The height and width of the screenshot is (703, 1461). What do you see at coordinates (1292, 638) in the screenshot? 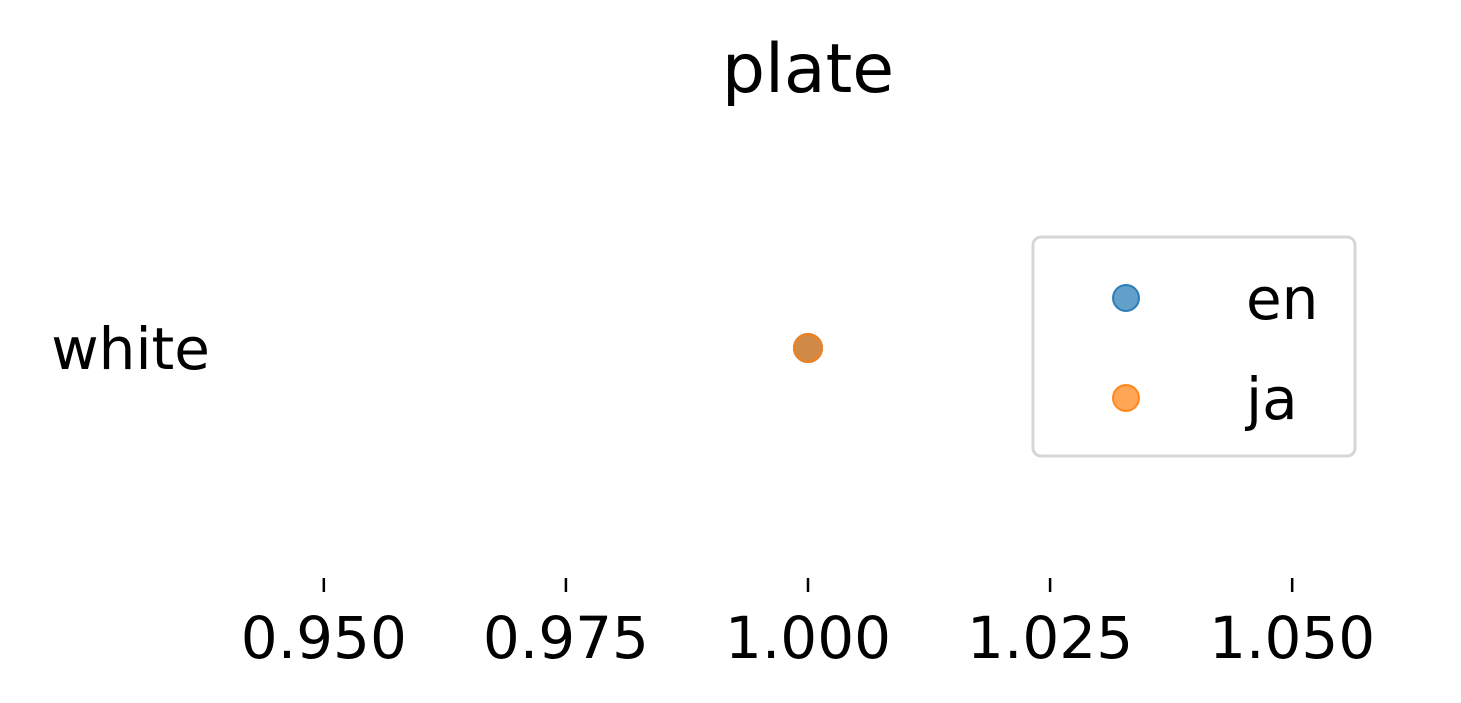
I see `x-tick-label: 1.050` at bounding box center [1292, 638].